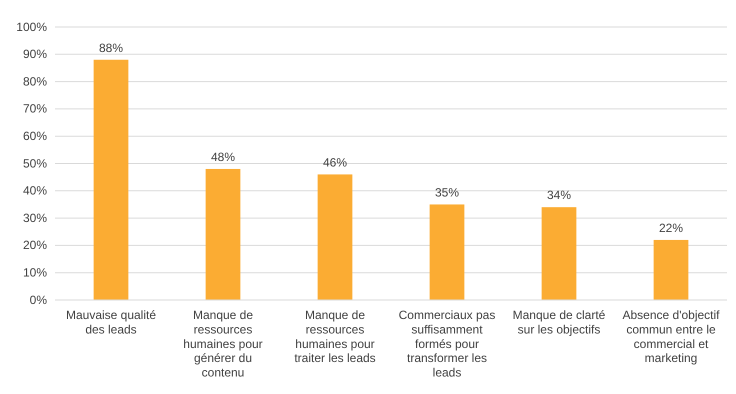 The image size is (736, 394). What do you see at coordinates (335, 162) in the screenshot?
I see `data-label: 46%` at bounding box center [335, 162].